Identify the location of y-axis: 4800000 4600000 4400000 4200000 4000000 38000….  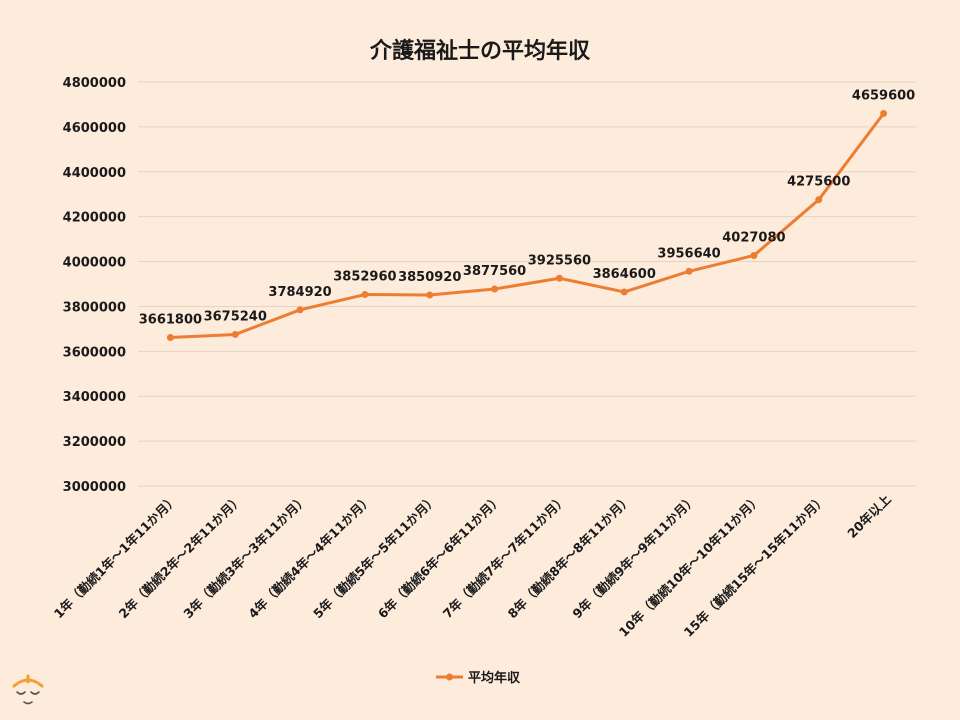
(94, 285).